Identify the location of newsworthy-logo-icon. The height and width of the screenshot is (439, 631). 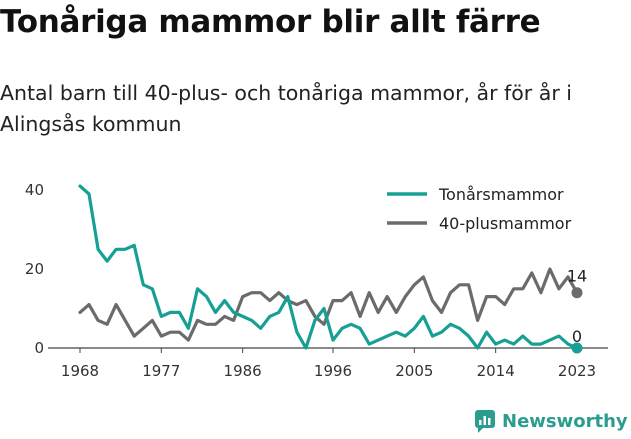
(485, 421).